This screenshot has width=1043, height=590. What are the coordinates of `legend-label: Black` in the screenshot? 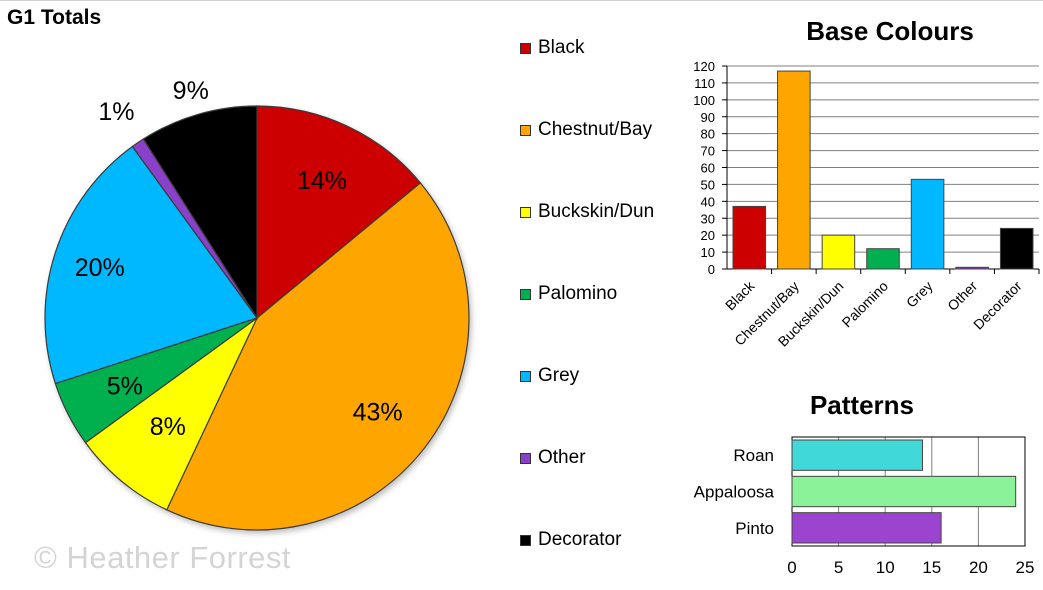 It's located at (561, 47).